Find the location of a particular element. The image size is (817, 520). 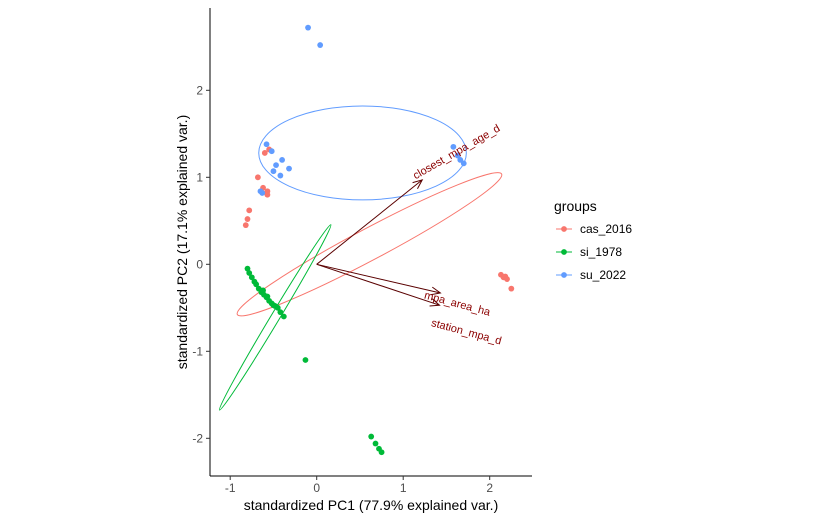

ellipse-cas_2016 is located at coordinates (369, 244).